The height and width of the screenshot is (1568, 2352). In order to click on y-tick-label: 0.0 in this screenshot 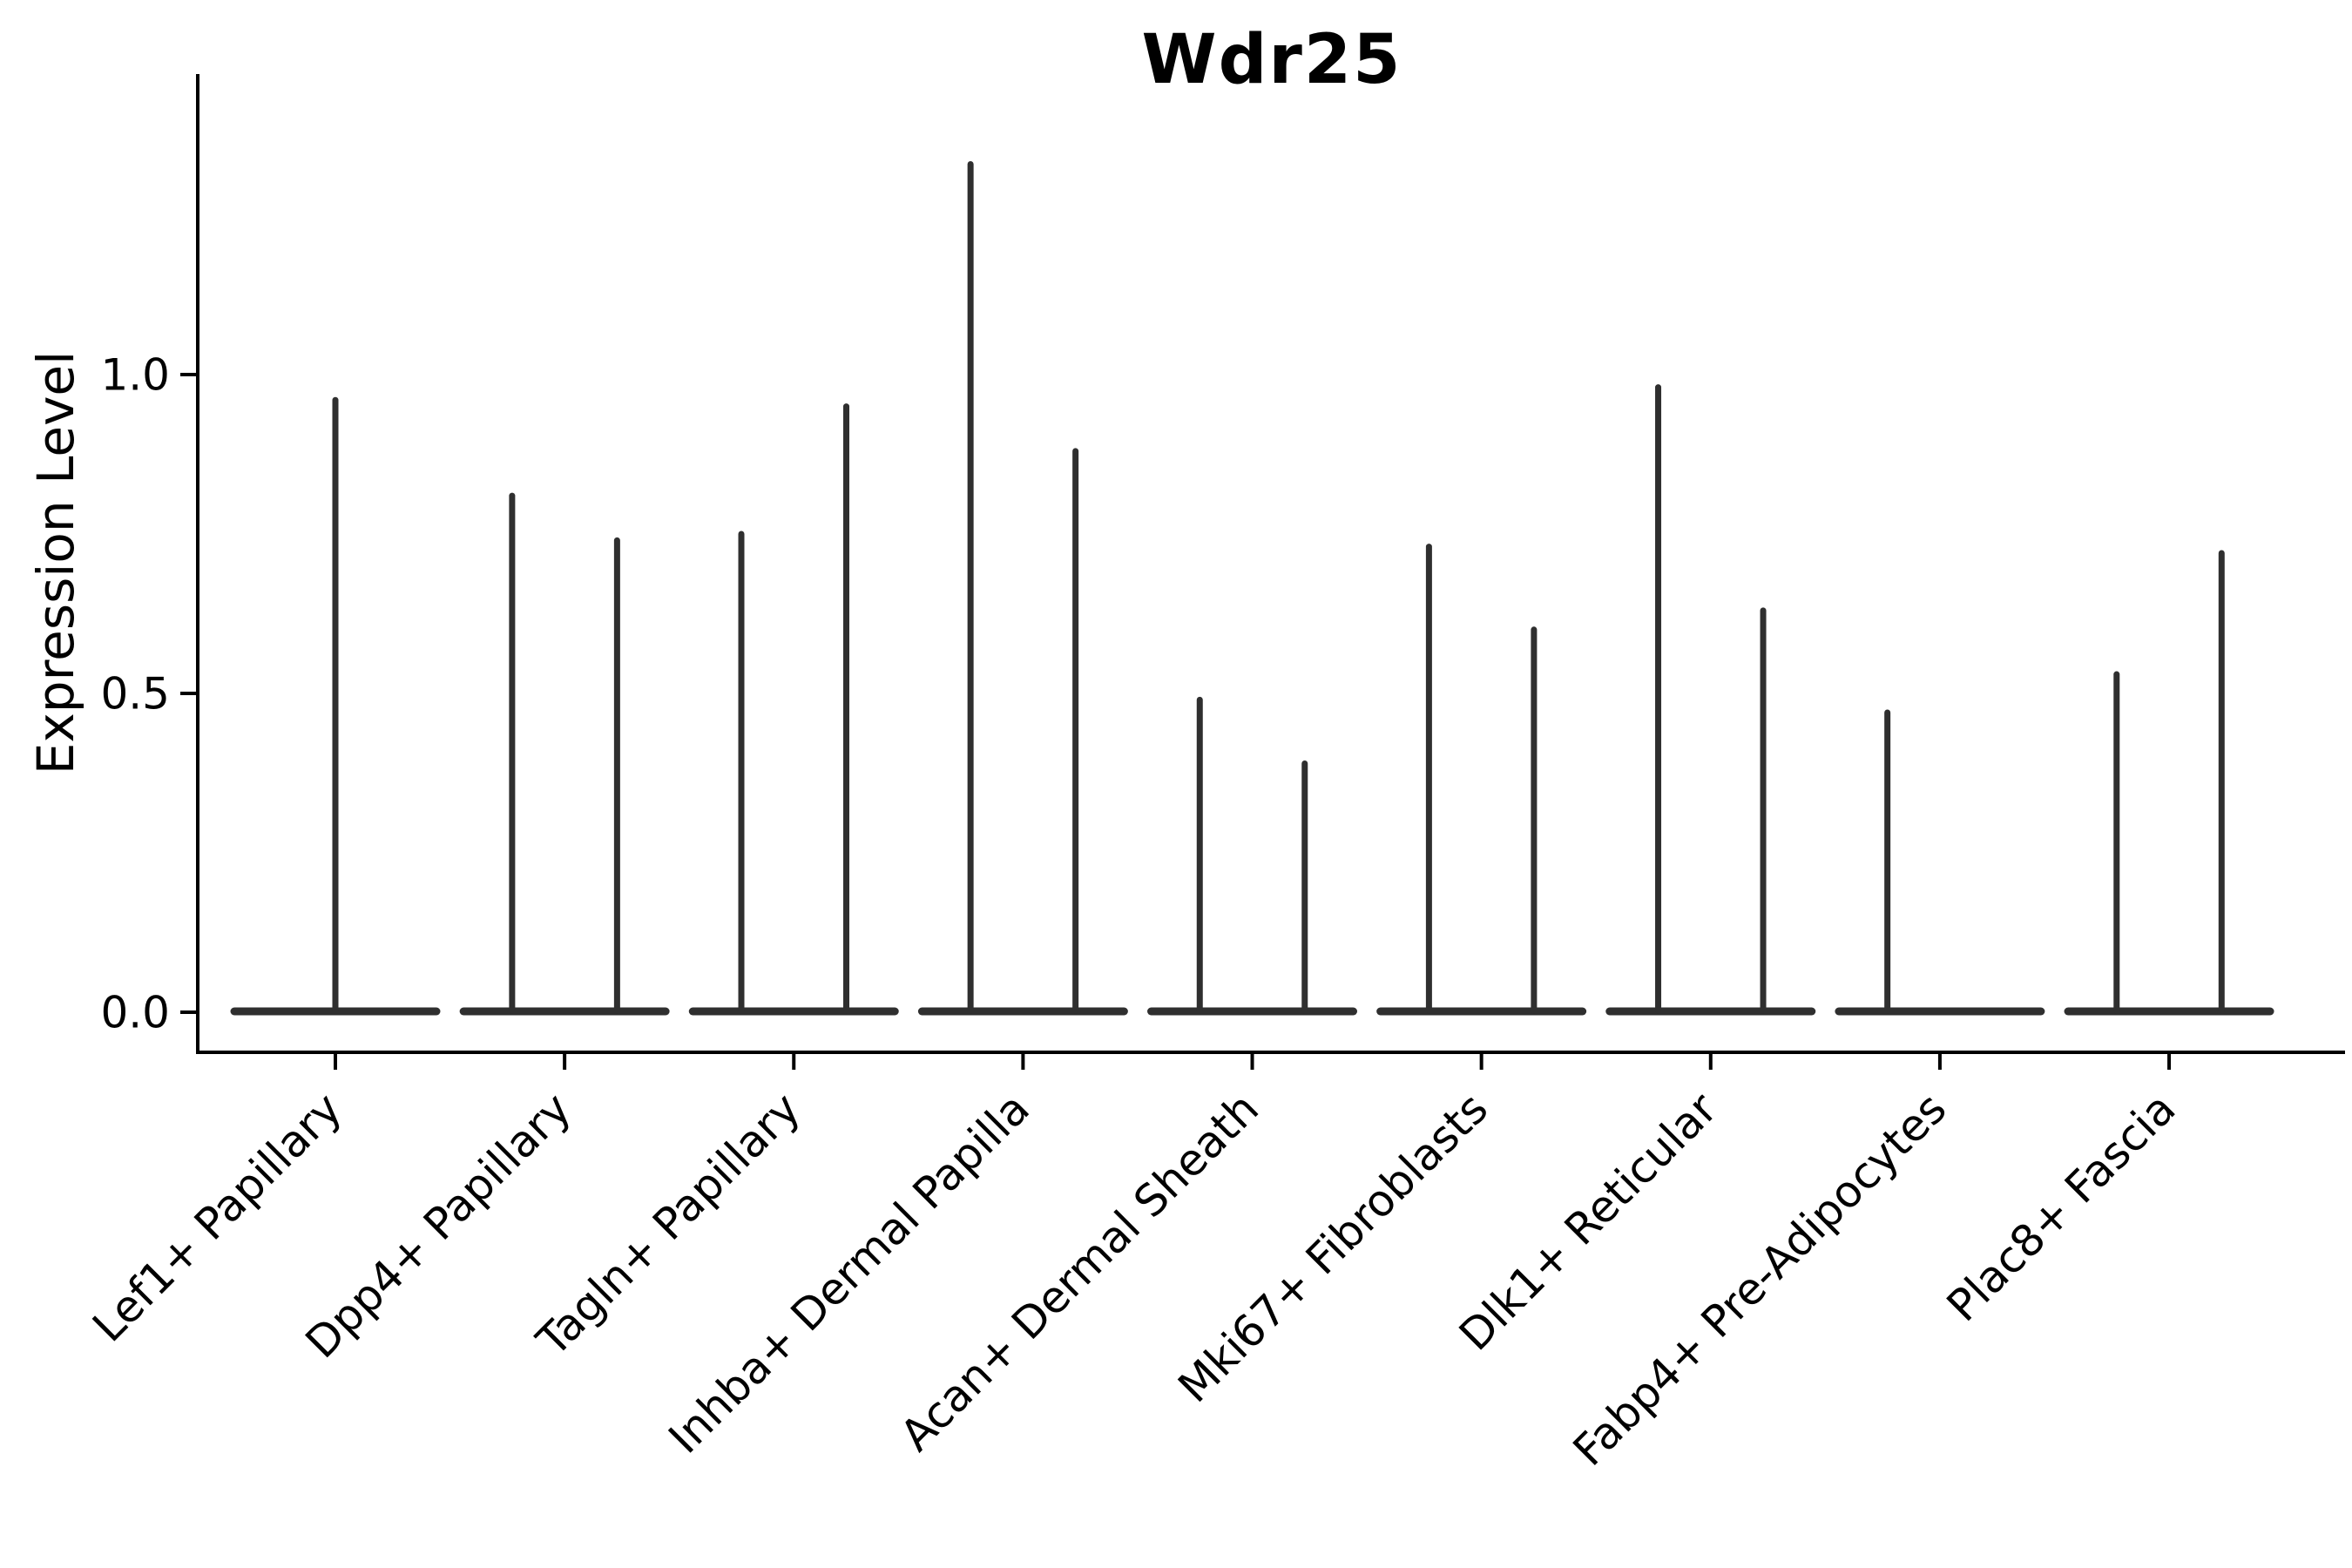, I will do `click(135, 1013)`.